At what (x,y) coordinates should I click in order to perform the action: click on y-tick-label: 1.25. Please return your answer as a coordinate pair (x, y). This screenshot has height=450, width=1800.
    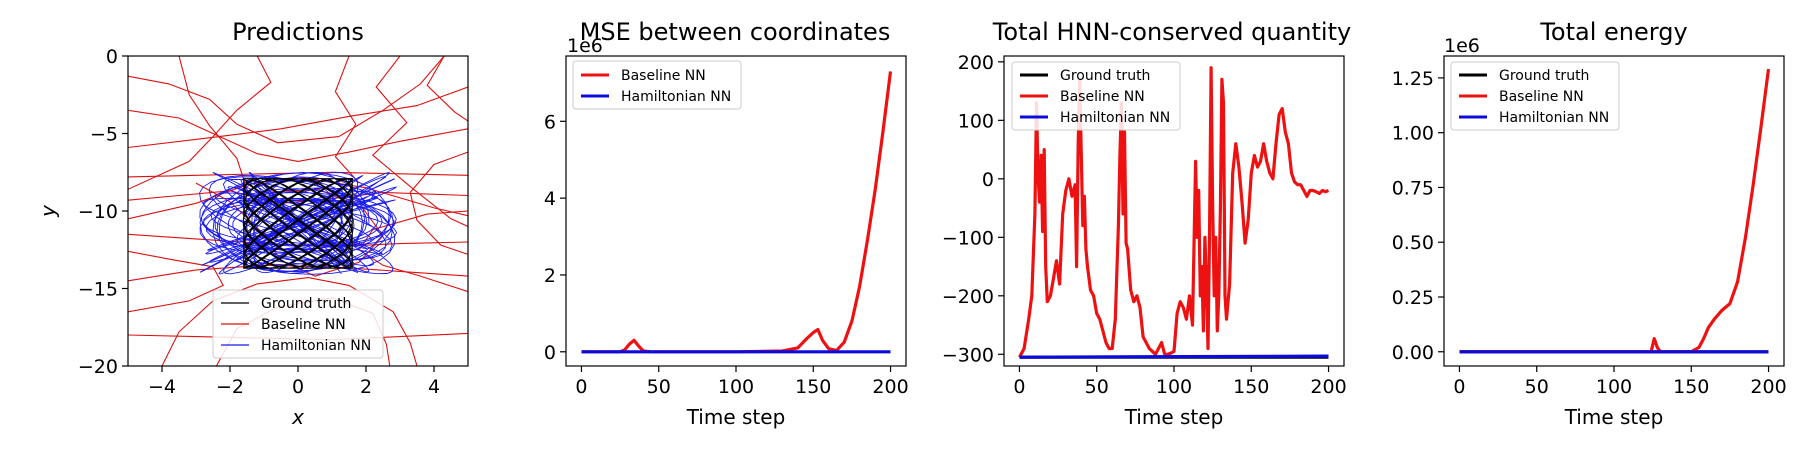
    Looking at the image, I should click on (1413, 79).